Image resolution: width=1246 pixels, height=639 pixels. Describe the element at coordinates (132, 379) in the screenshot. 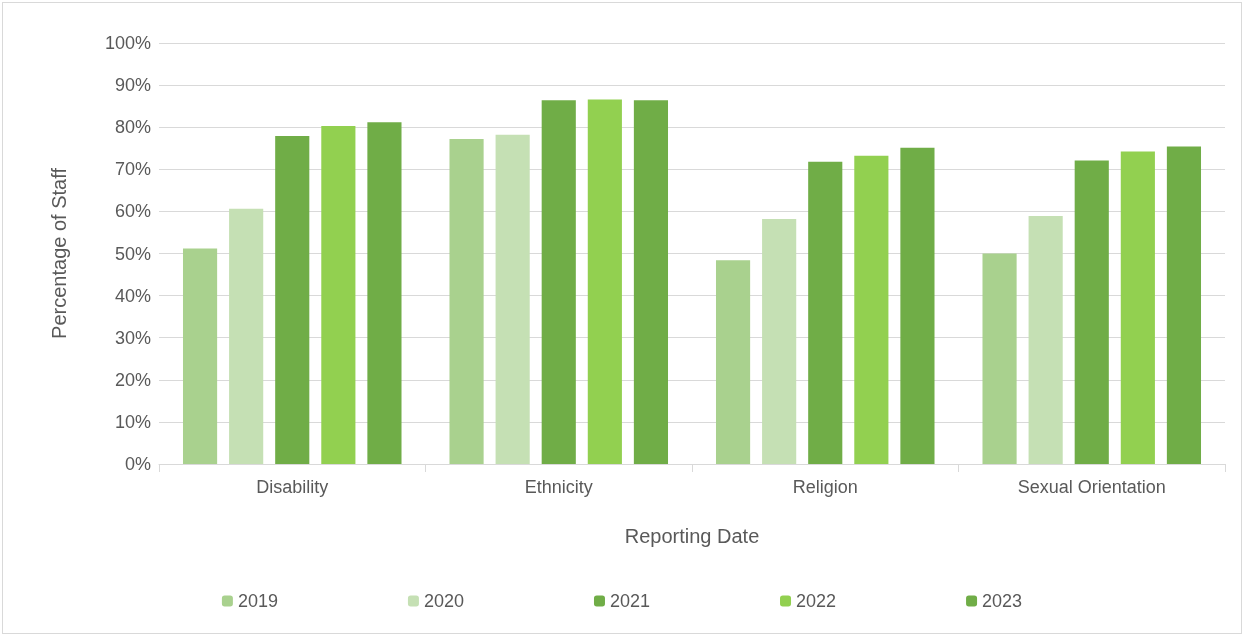

I see `y-tick-label: 20%` at that location.